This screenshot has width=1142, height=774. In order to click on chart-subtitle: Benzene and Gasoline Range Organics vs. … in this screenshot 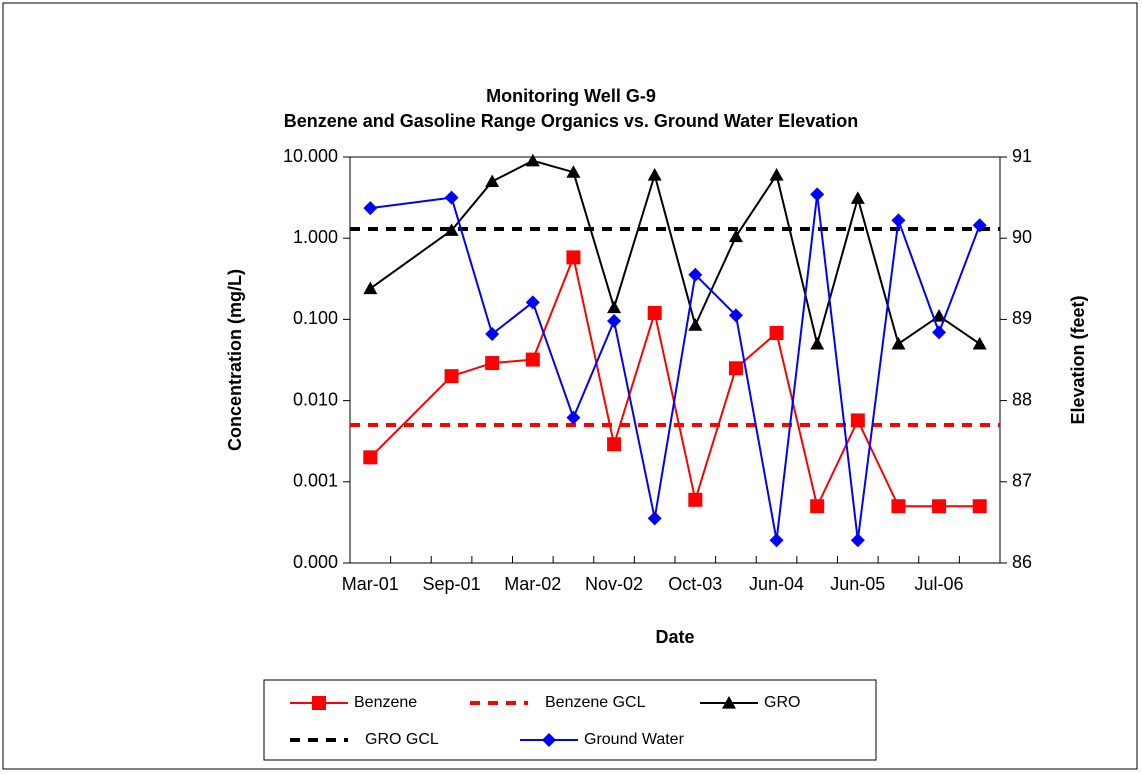, I will do `click(571, 121)`.